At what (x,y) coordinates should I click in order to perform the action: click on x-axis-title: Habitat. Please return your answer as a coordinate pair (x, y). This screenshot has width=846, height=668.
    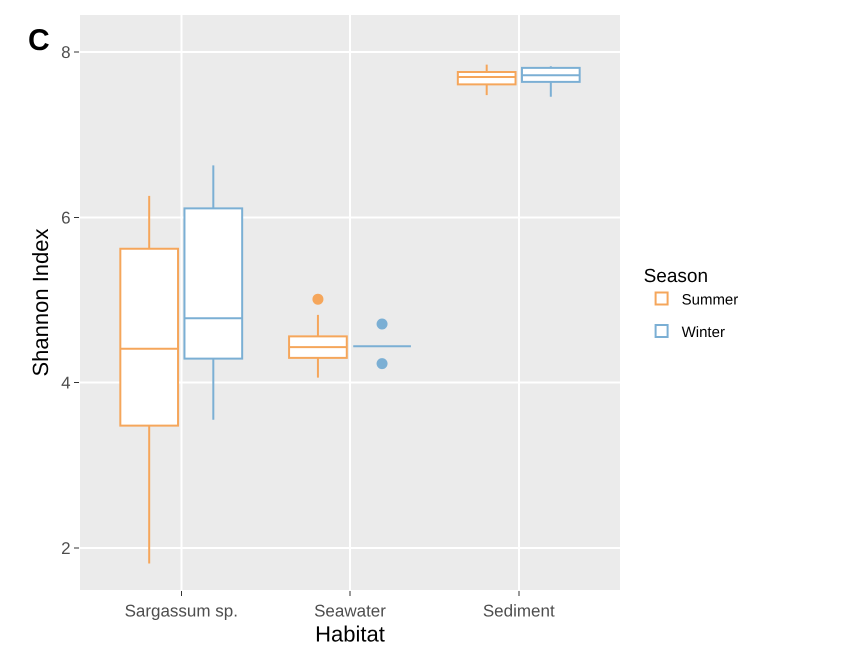
    Looking at the image, I should click on (350, 633).